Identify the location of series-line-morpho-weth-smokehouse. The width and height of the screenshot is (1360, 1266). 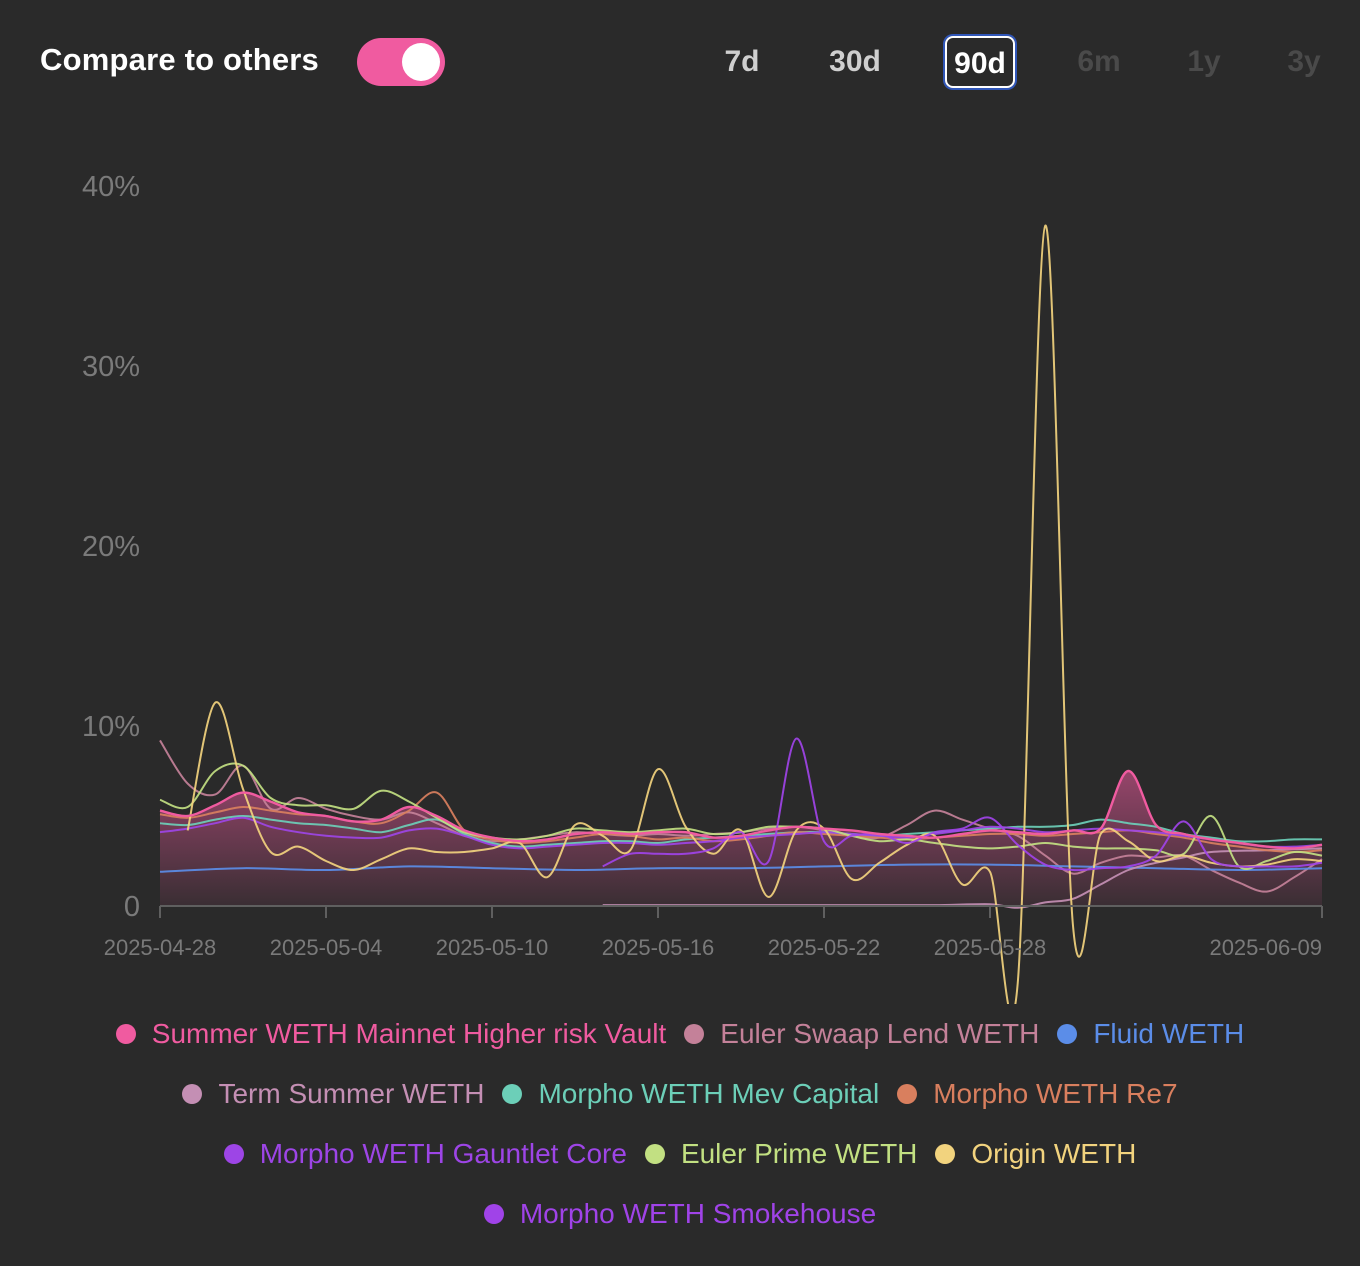
(962, 804).